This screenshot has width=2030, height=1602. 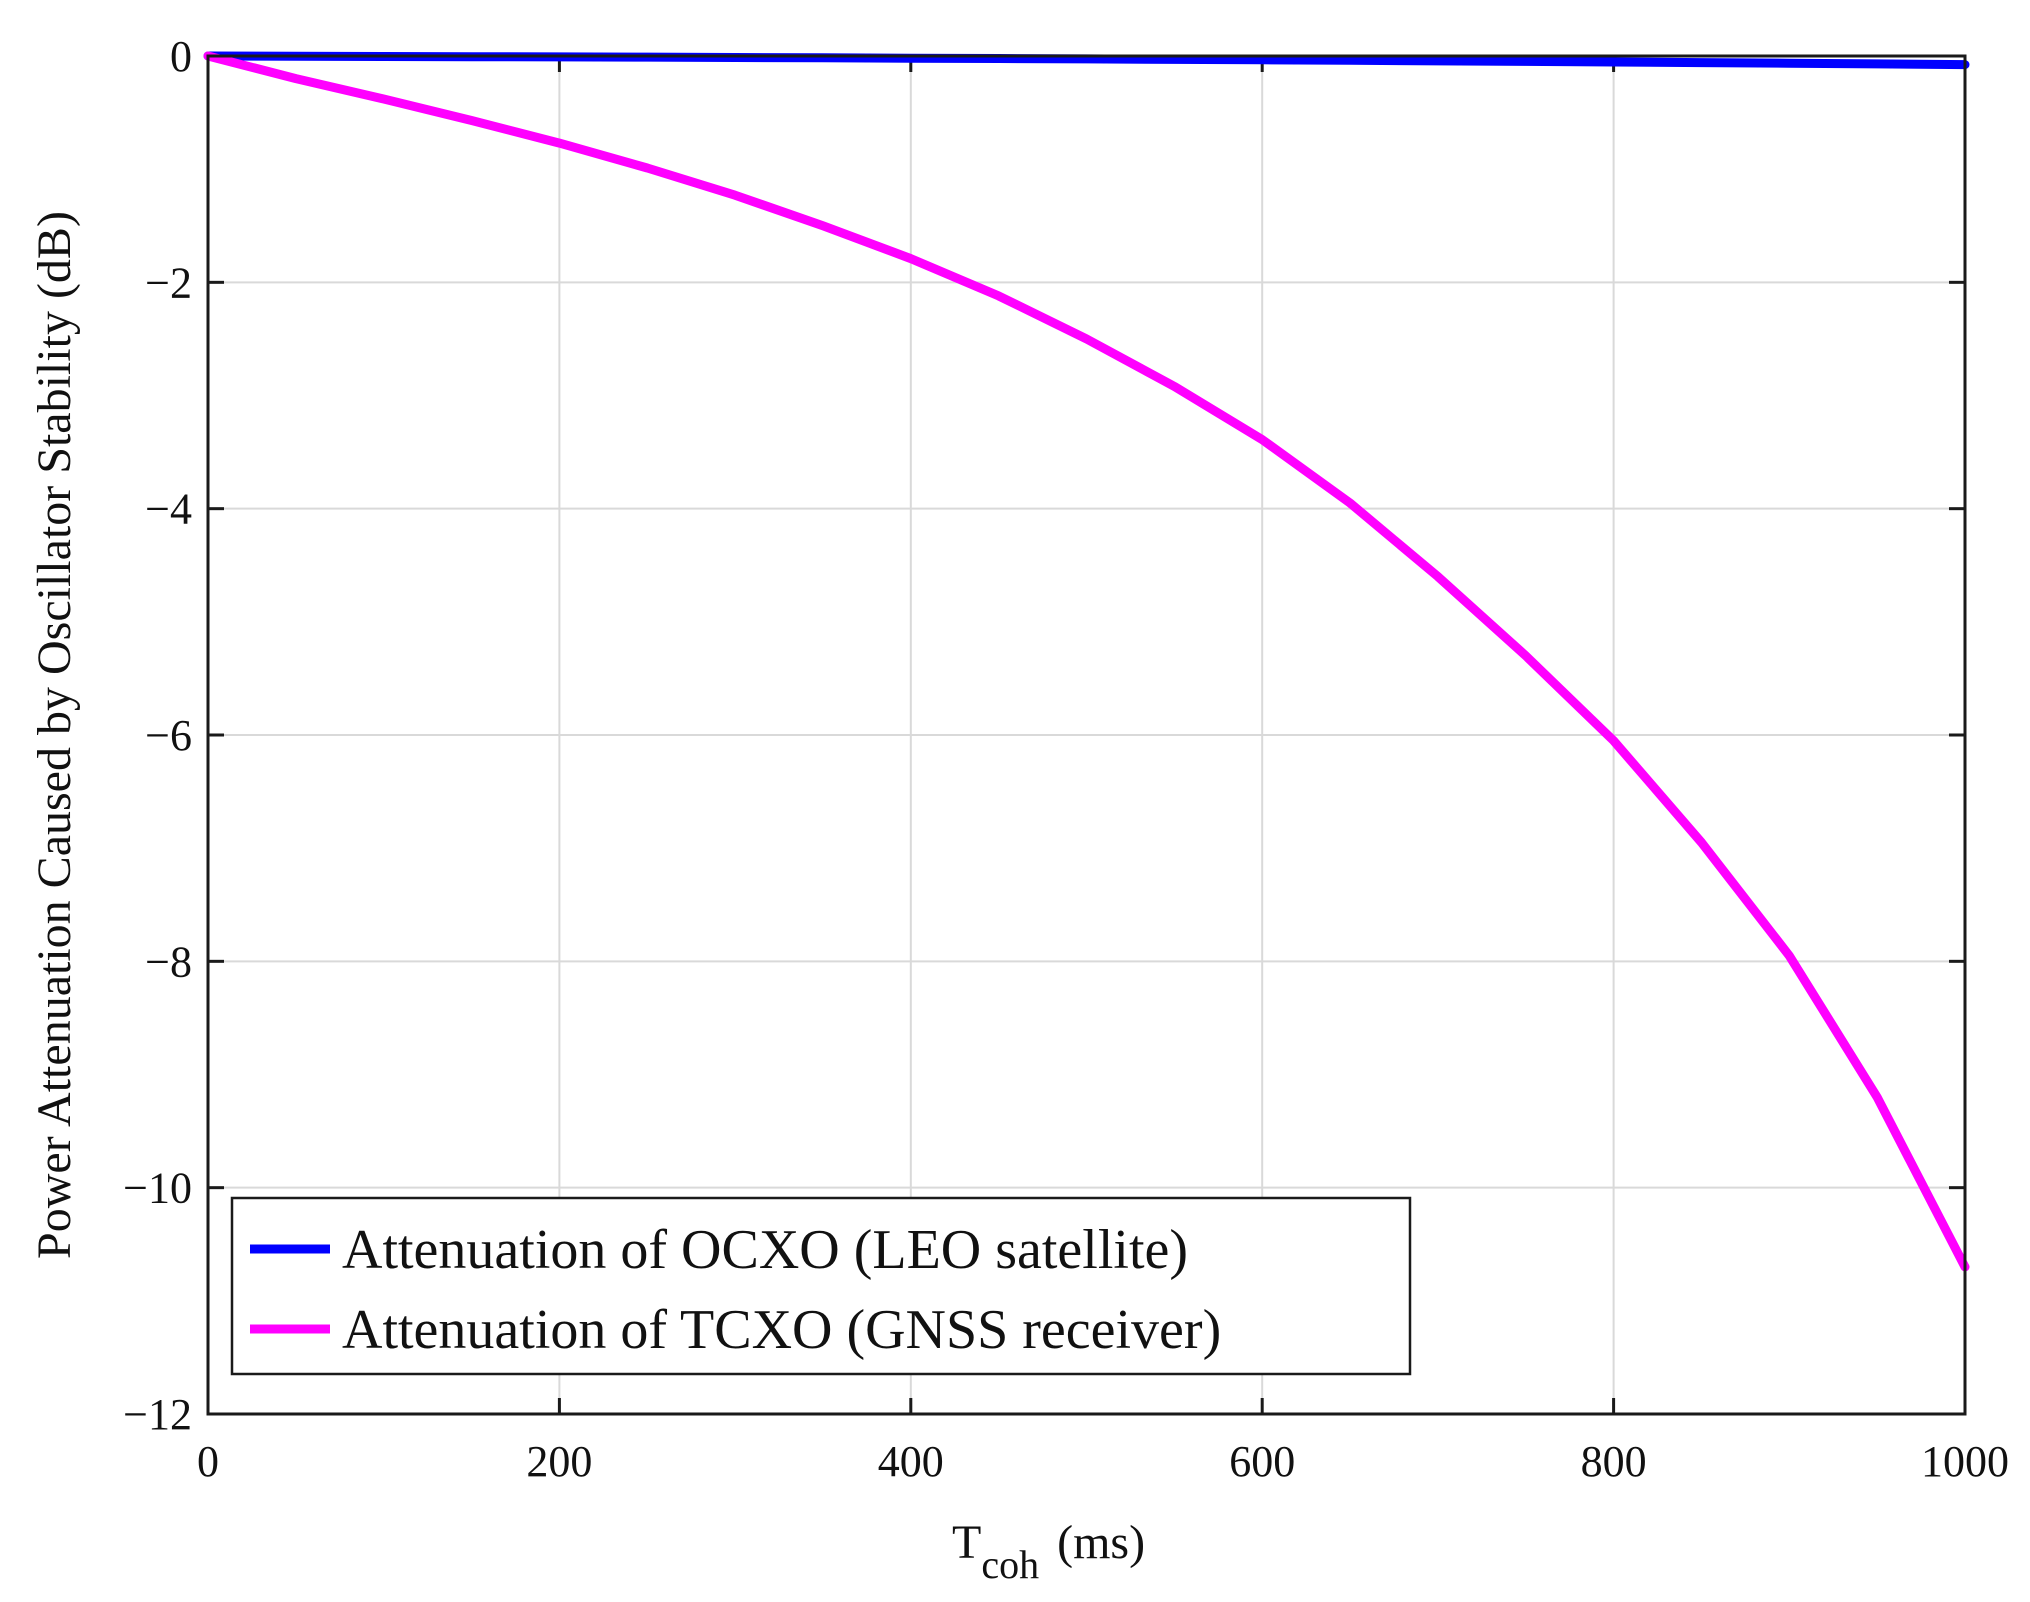 What do you see at coordinates (1101, 1542) in the screenshot?
I see `x-axis-label-unit: (ms)` at bounding box center [1101, 1542].